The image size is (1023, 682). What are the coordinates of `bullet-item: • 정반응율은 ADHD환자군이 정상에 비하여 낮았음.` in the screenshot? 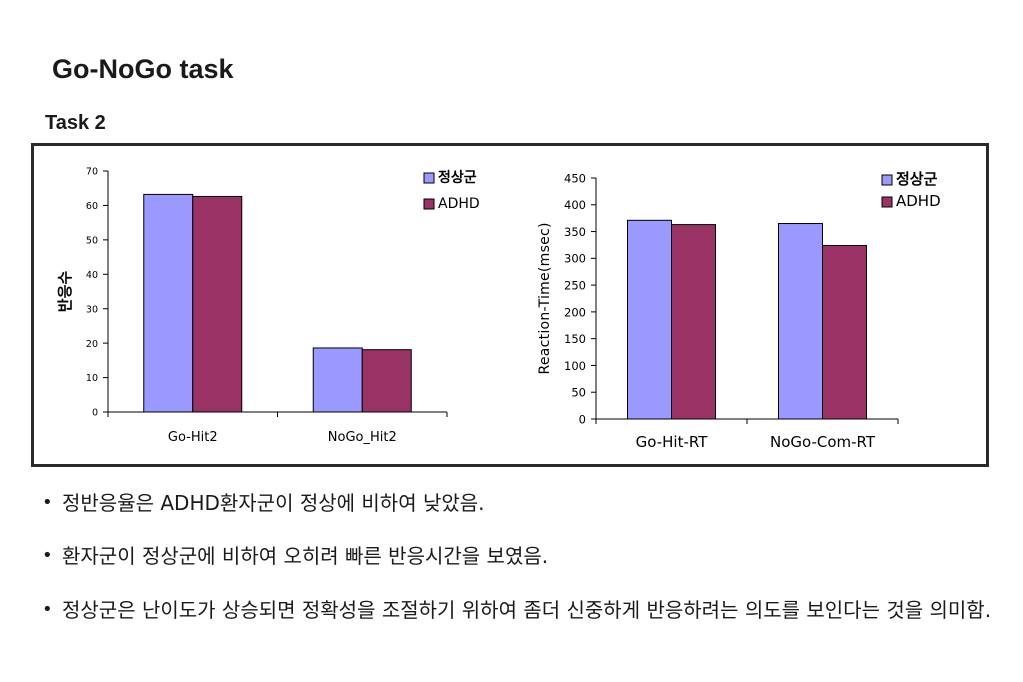 It's located at (263, 503).